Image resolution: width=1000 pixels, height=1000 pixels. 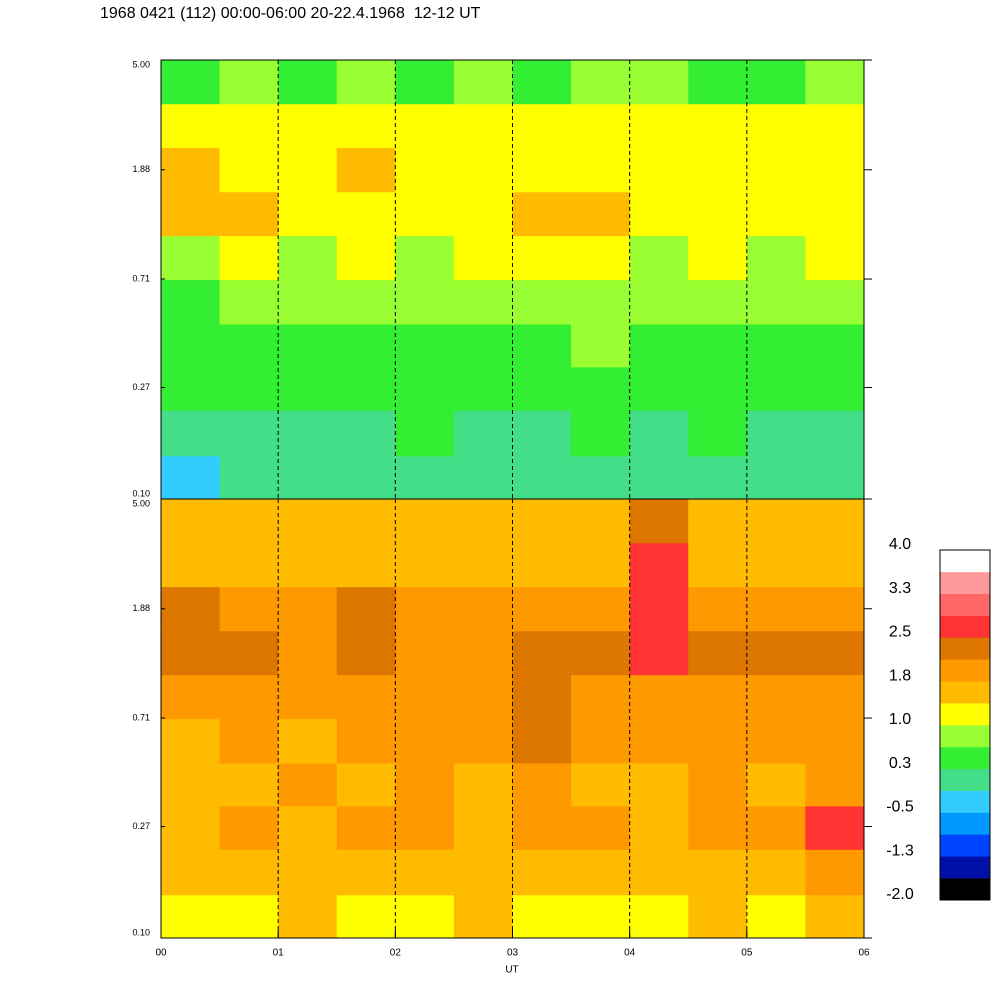 What do you see at coordinates (900, 675) in the screenshot?
I see `colorbar-label: 1.8` at bounding box center [900, 675].